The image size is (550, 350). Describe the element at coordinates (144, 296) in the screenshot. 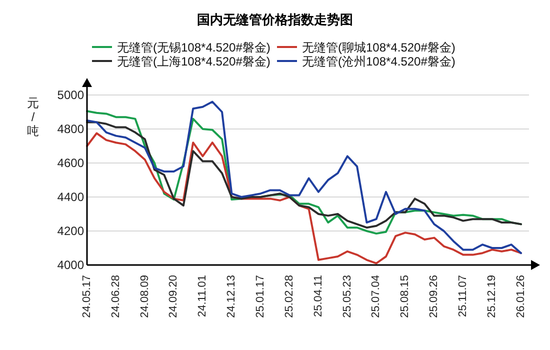

I see `x-tick-label: 24.08.09` at that location.